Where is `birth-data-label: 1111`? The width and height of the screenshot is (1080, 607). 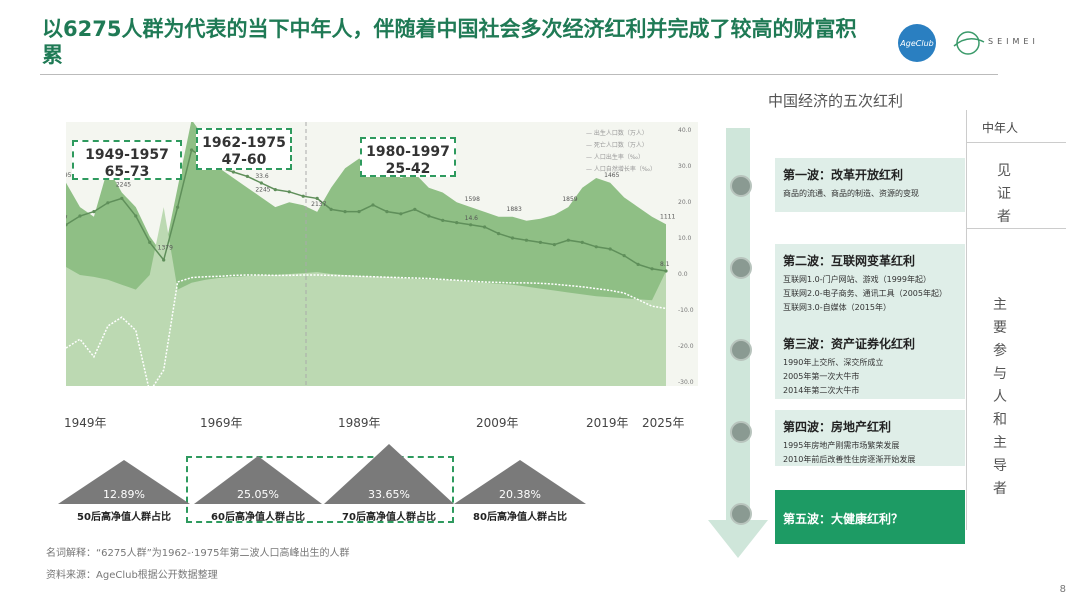
birth-data-label: 1111 is located at coordinates (667, 216).